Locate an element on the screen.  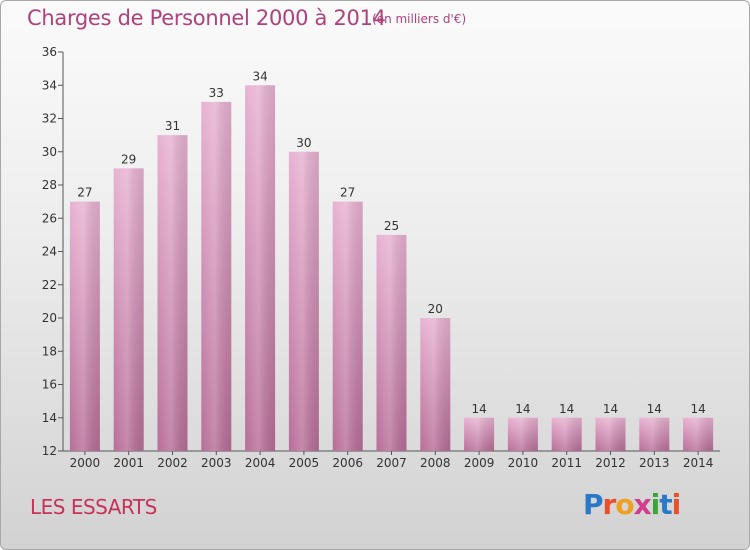
proxiti-logo: Proxiti is located at coordinates (632, 504).